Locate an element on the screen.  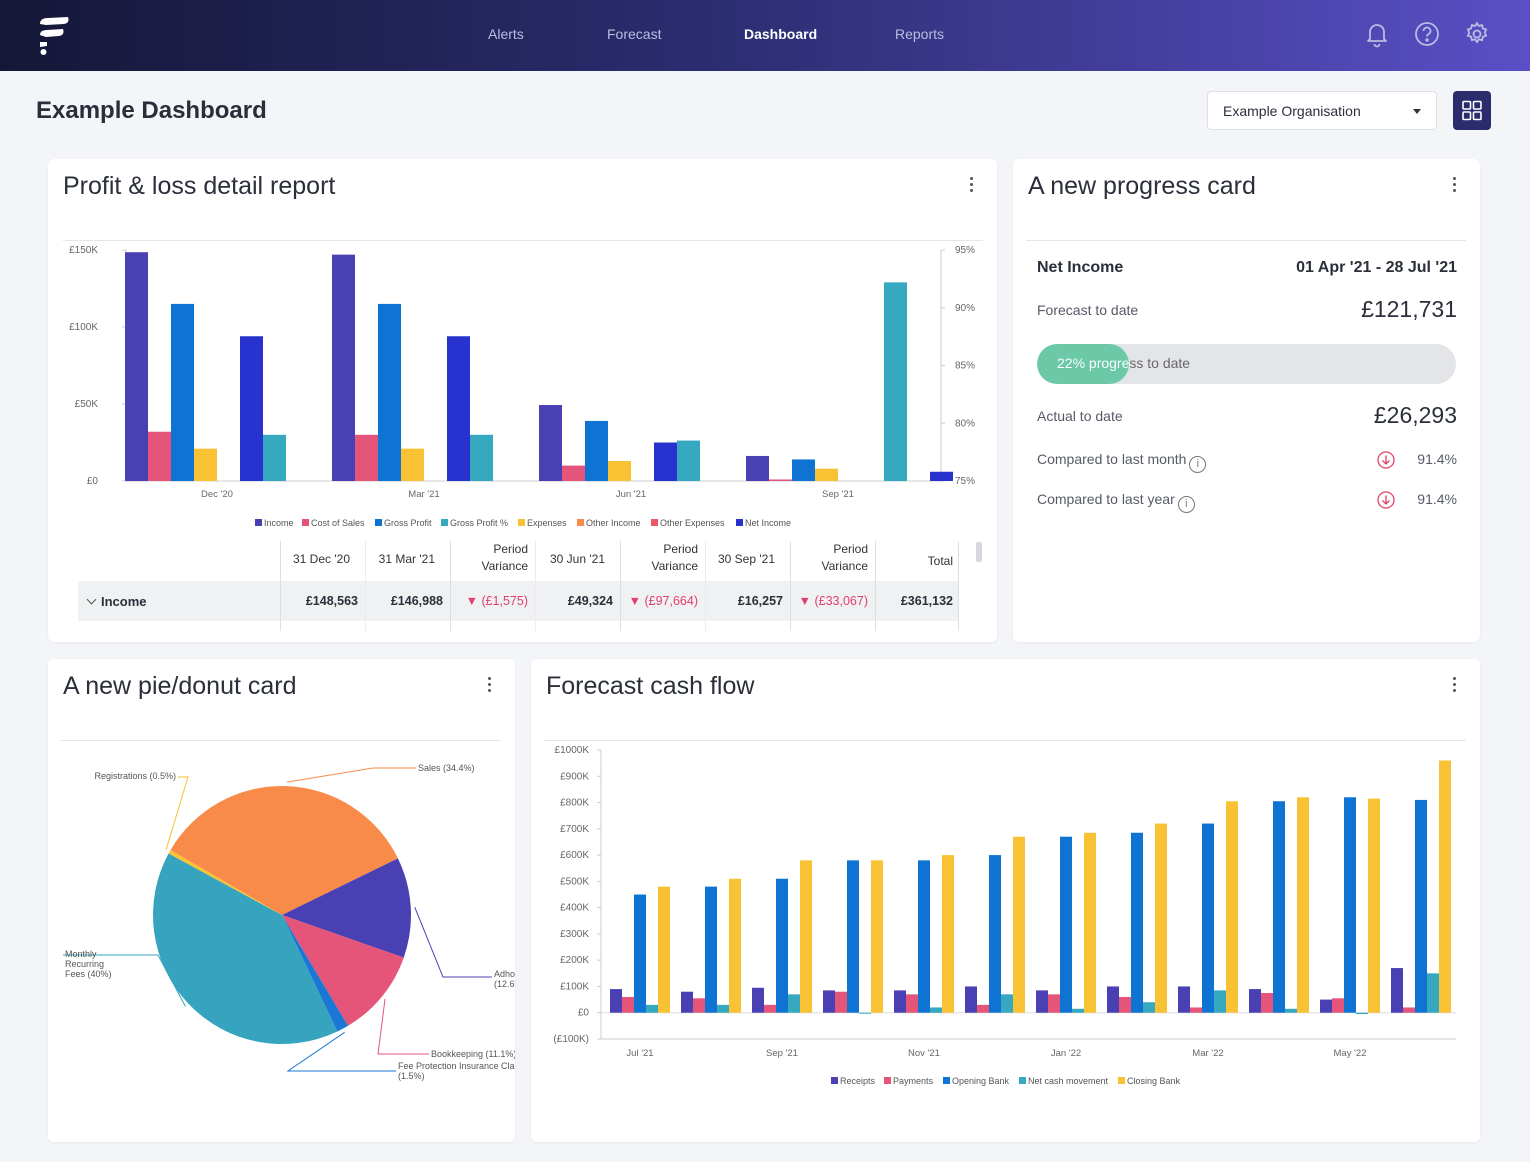
table-cell-negative: ▼ (£33,067) is located at coordinates (829, 601).